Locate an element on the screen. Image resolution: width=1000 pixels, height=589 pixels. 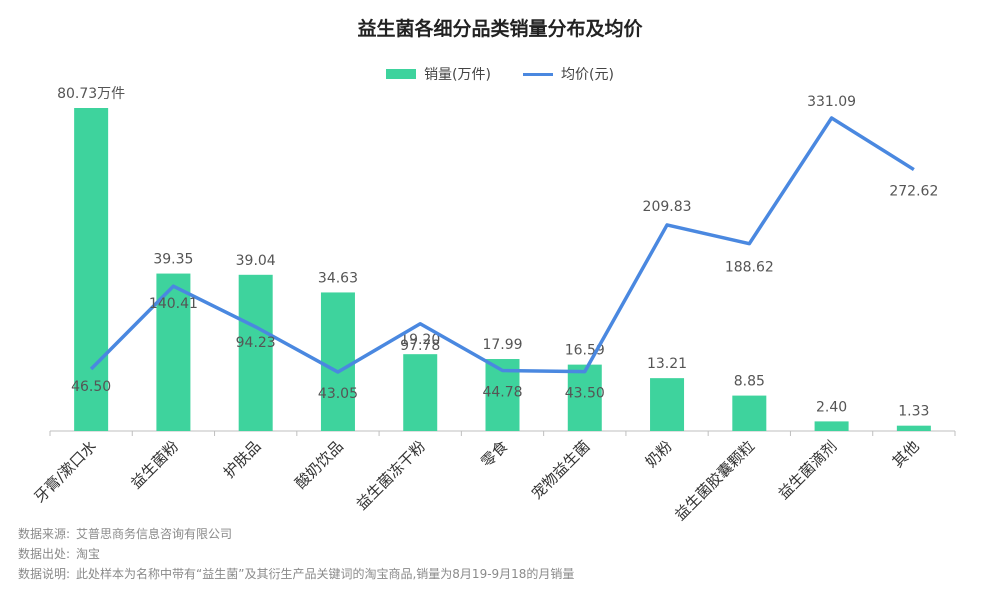
bar-label-0: 80.73万件 is located at coordinates (91, 94).